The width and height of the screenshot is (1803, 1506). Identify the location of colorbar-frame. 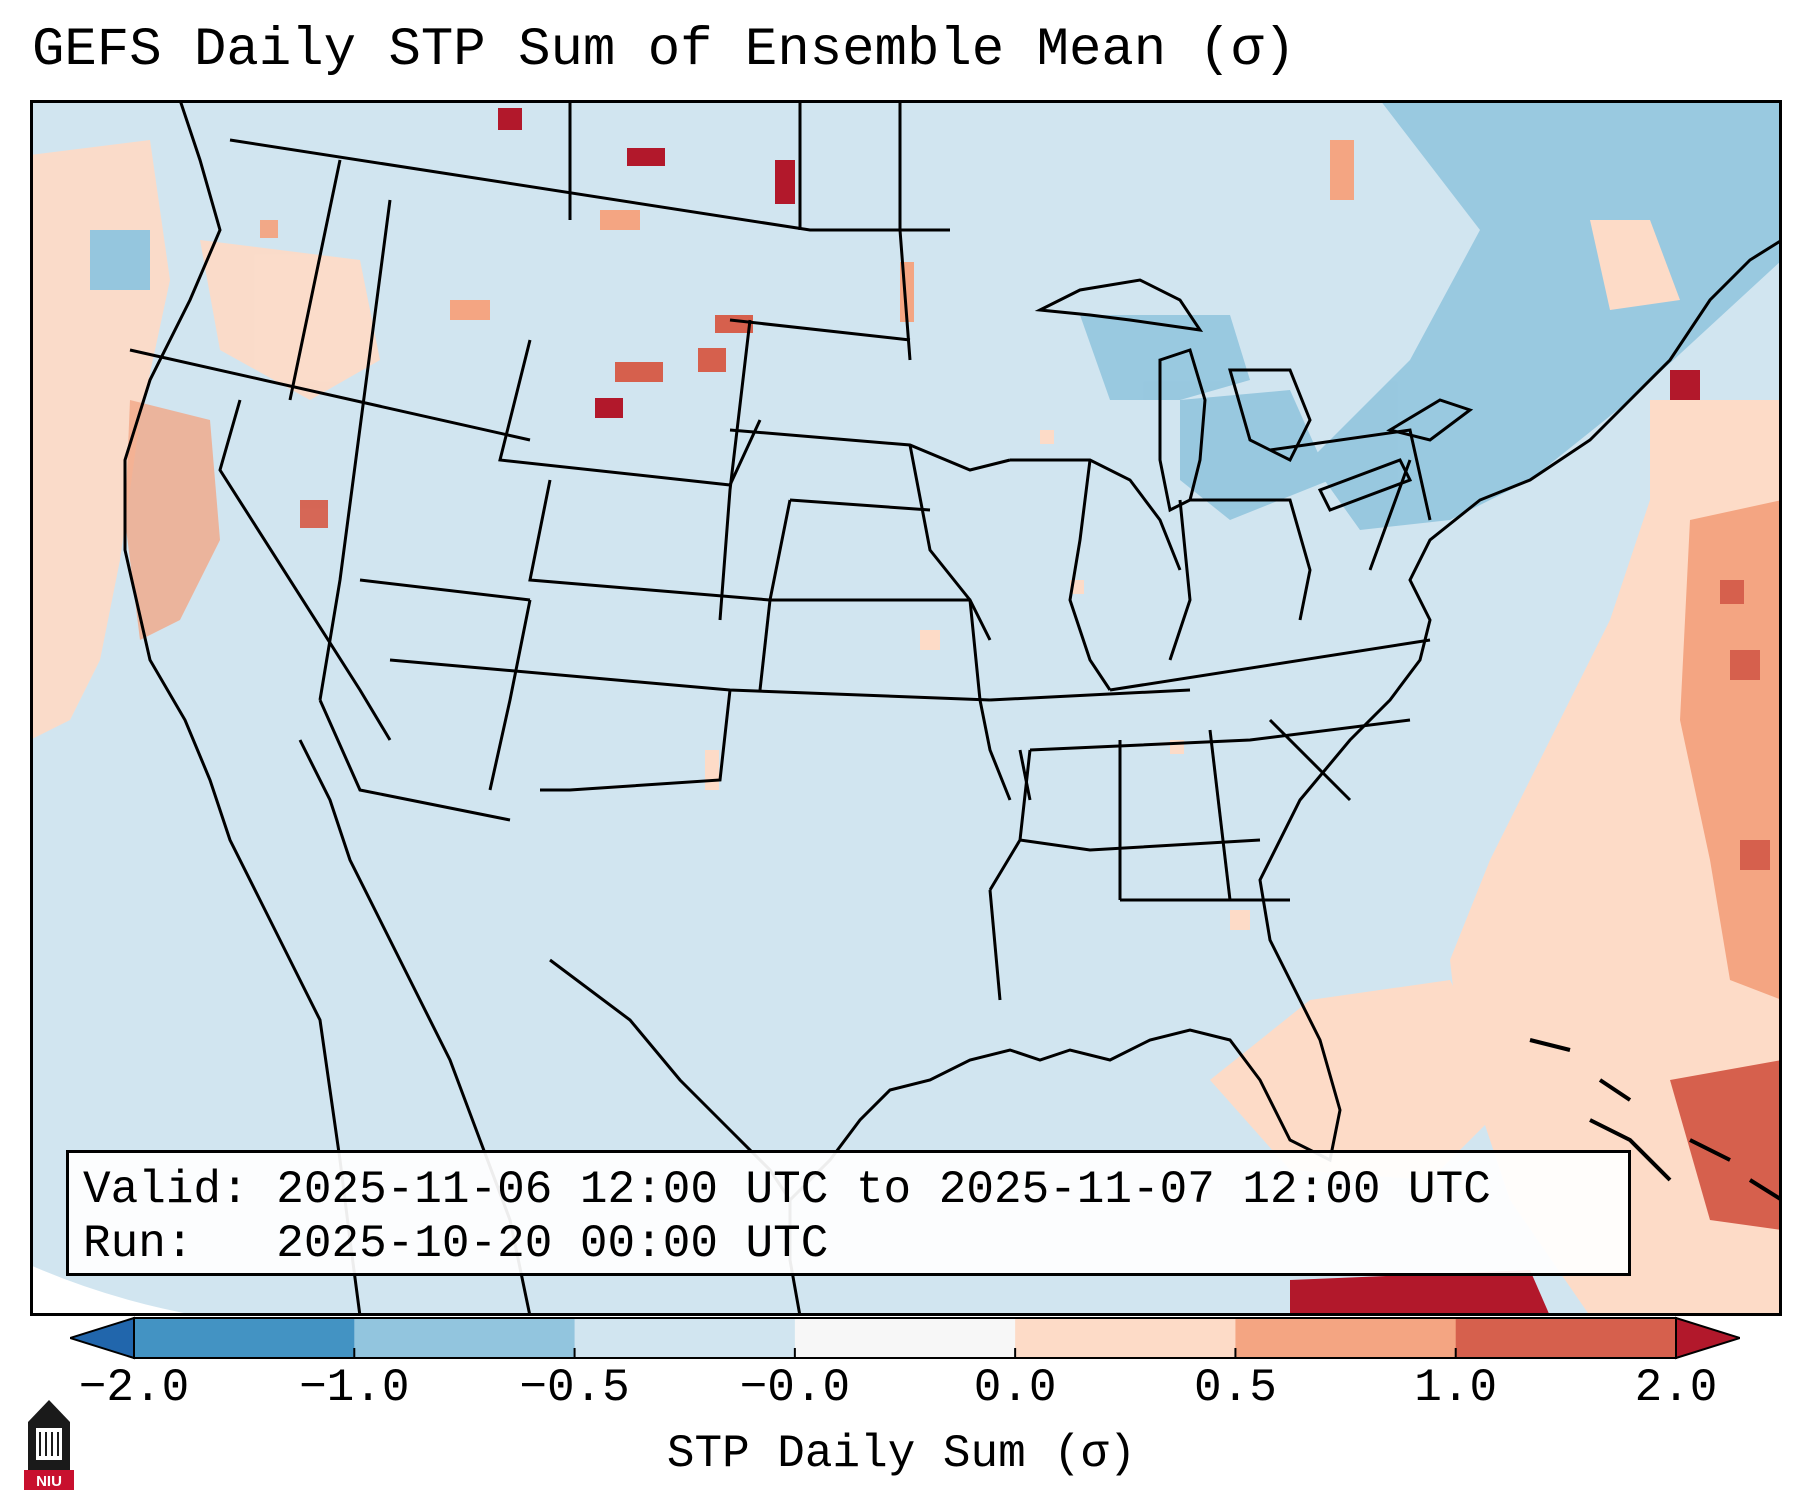
(905, 1338).